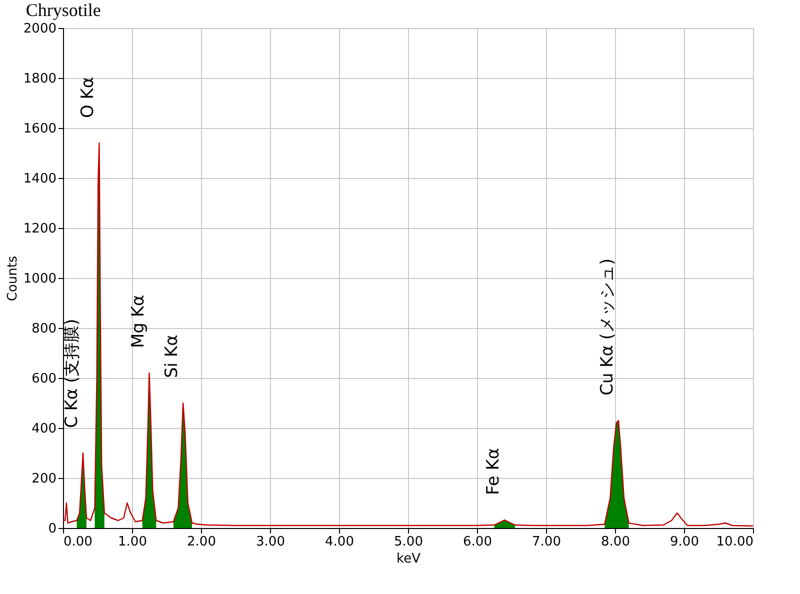 This screenshot has width=800, height=594. What do you see at coordinates (546, 542) in the screenshot?
I see `x-tick-label: 7.00` at bounding box center [546, 542].